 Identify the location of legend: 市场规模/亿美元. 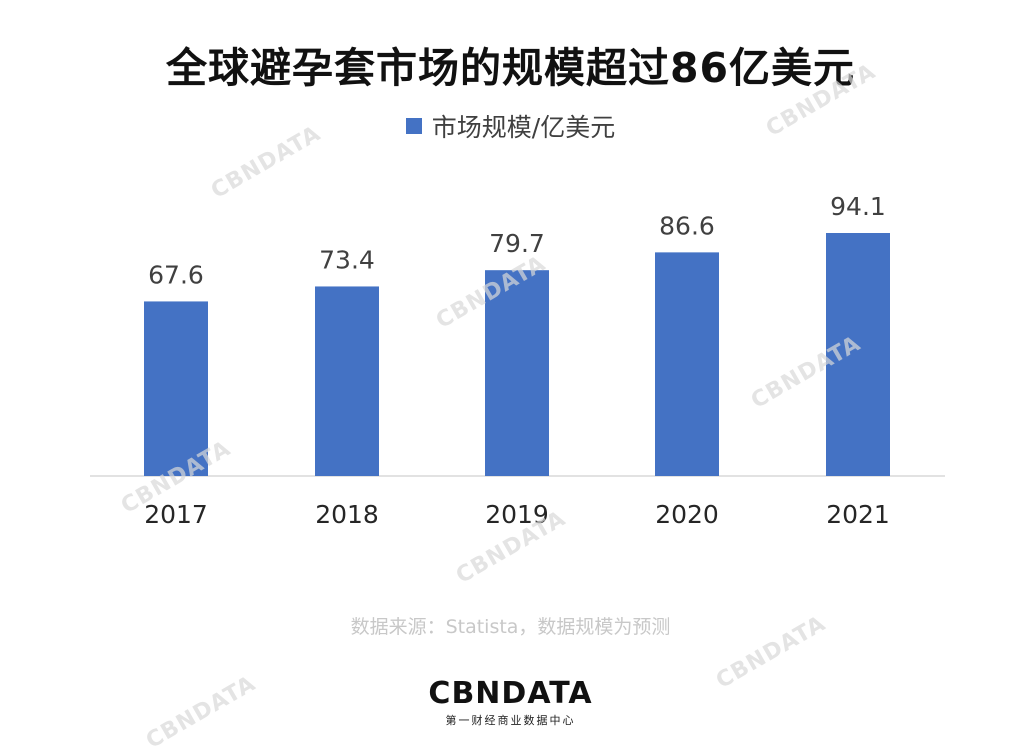
(510, 126).